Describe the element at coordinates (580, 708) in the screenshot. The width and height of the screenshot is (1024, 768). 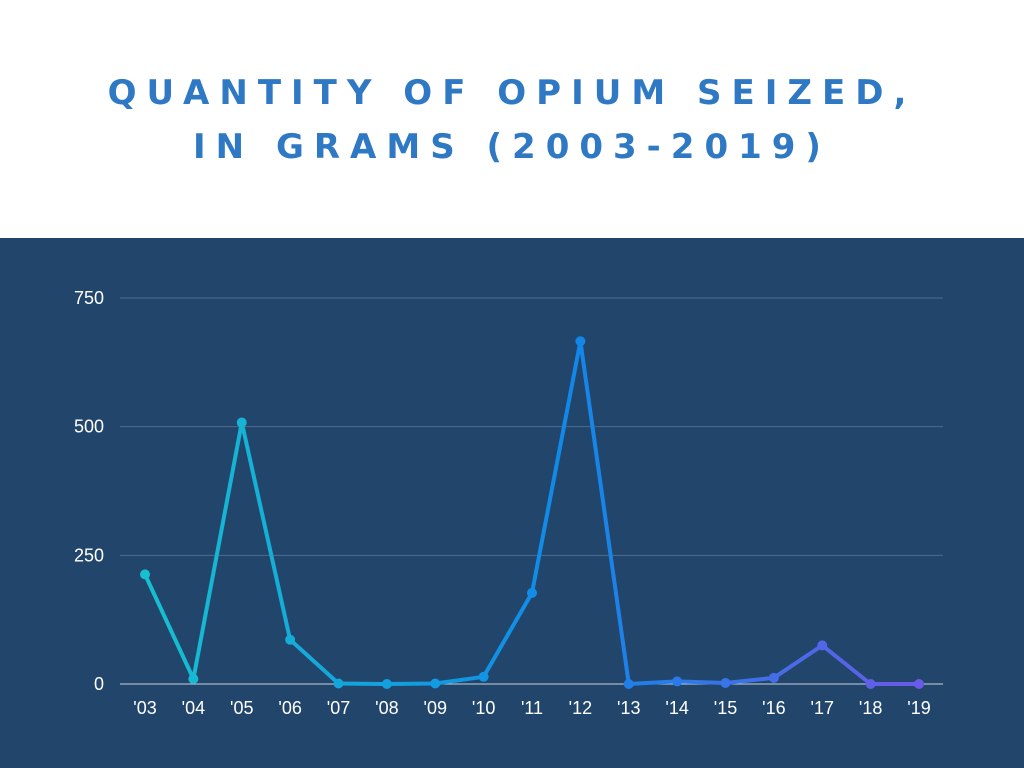
I see `x-tick-label: '12` at that location.